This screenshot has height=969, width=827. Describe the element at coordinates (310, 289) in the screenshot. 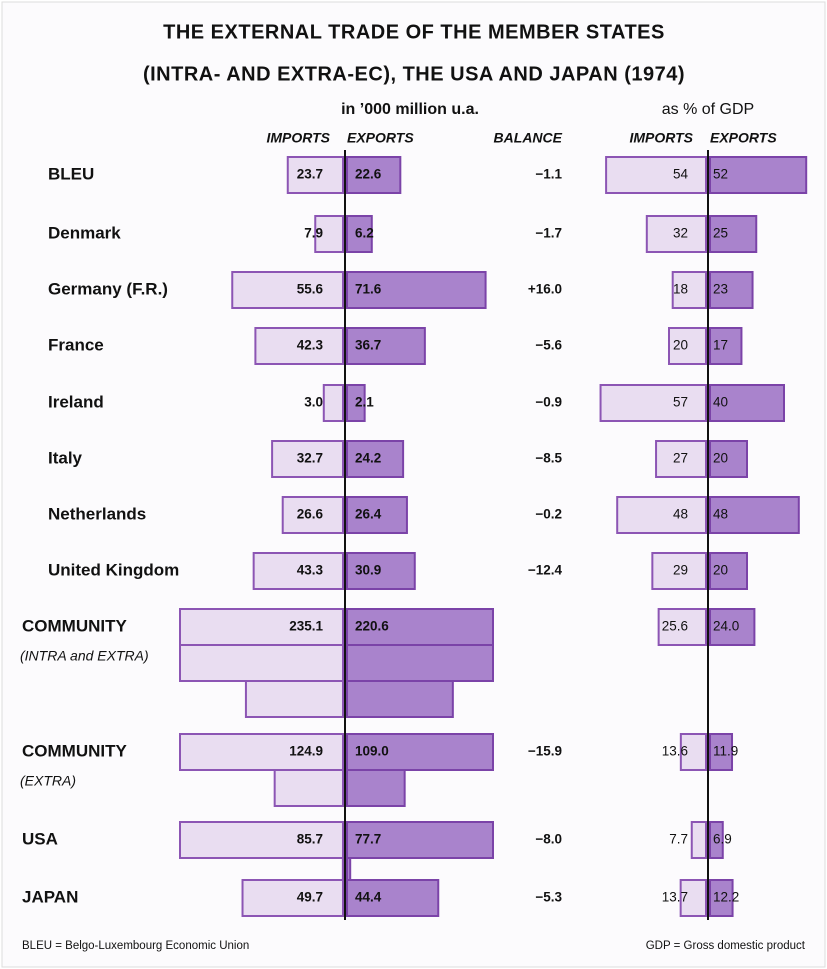

I see `value-label: 55.6` at that location.